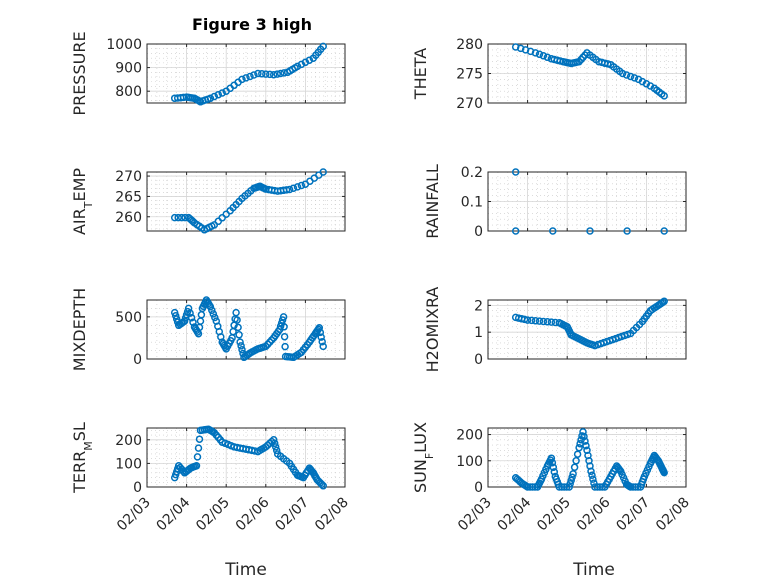  Describe the element at coordinates (128, 69) in the screenshot. I see `y-tick-label: 900` at that location.